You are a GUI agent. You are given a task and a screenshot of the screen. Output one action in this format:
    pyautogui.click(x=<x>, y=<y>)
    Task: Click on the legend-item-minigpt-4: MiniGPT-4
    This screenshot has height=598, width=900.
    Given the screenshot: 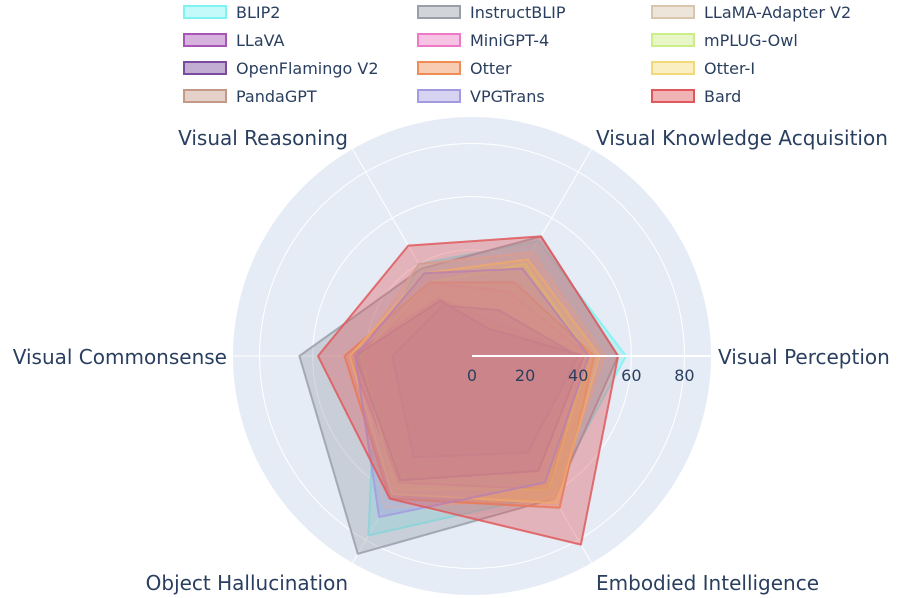 What is the action you would take?
    pyautogui.click(x=483, y=40)
    